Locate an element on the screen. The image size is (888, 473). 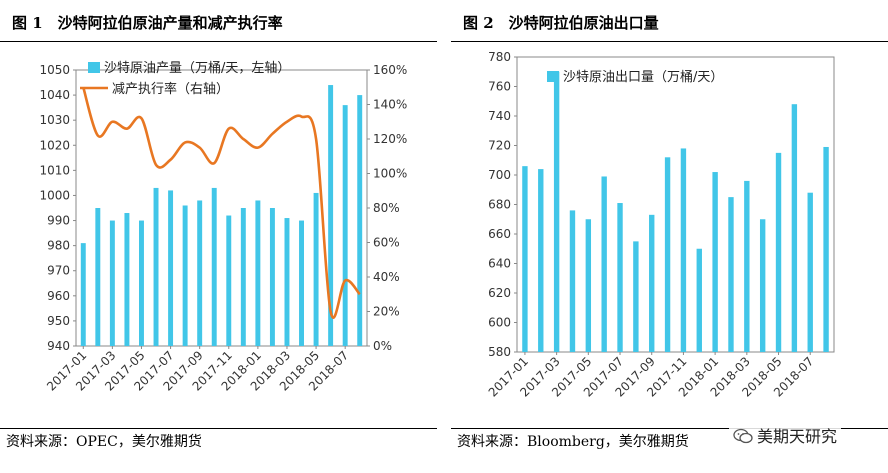
y-tick-label: 990 is located at coordinates (58, 221).